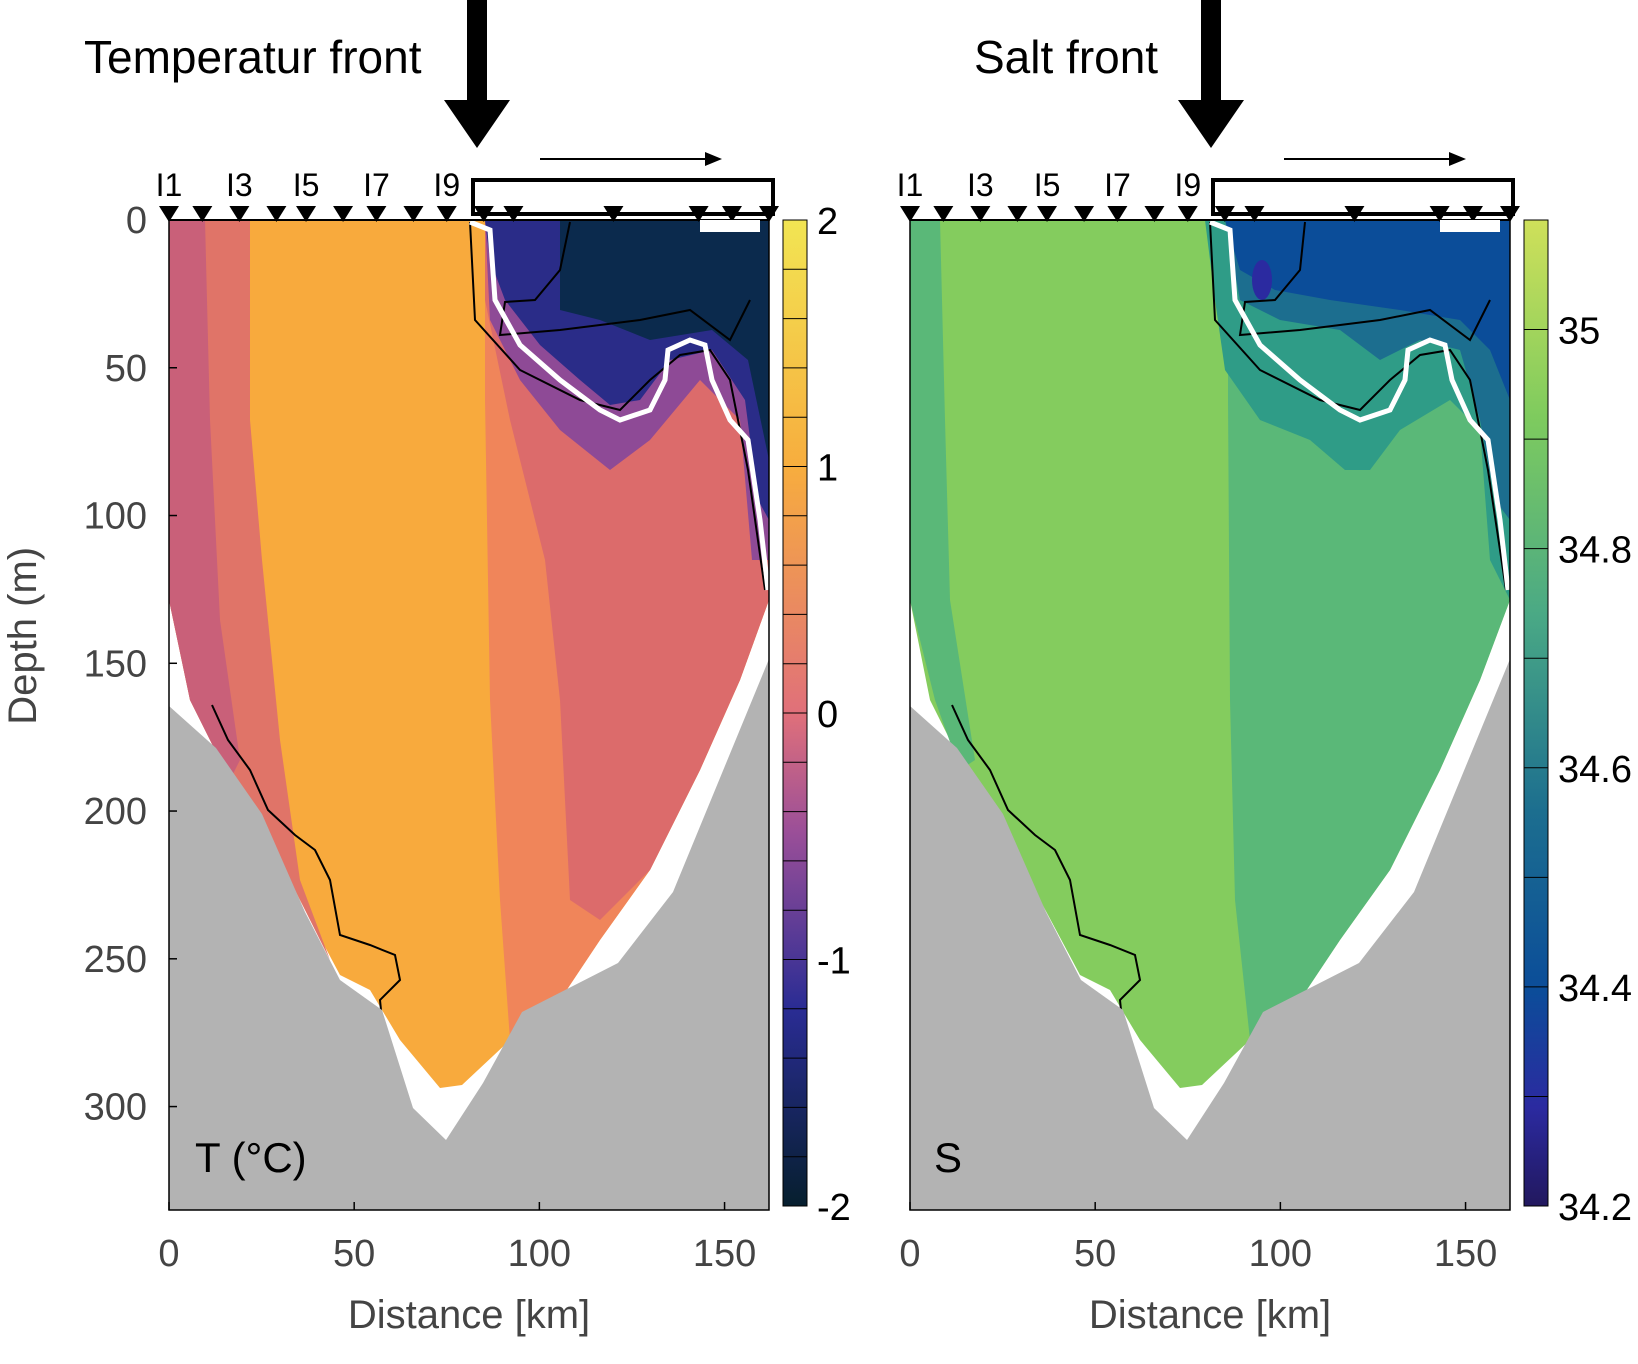  I want to click on colorbar-tick-label: 34.6, so click(1595, 770).